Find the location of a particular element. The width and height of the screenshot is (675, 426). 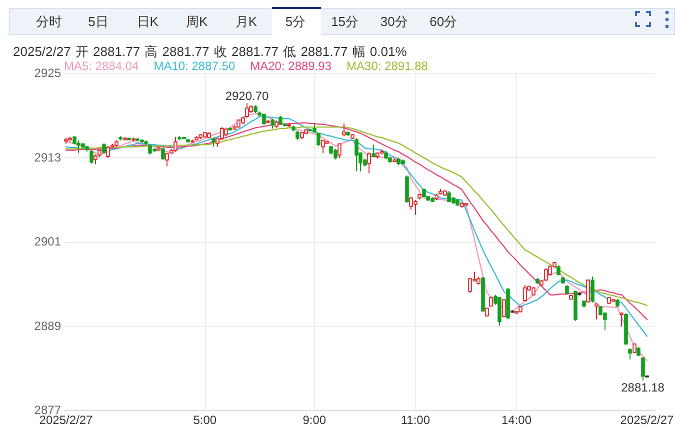

text: 15分 is located at coordinates (345, 22).